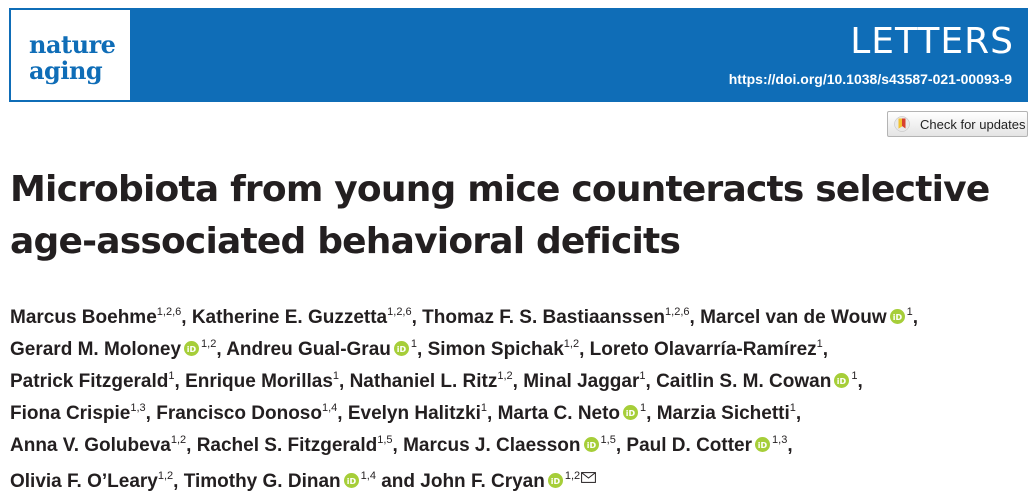 This screenshot has height=494, width=1036. I want to click on author-name-text: Rachel S. Fitzgerald, so click(287, 445).